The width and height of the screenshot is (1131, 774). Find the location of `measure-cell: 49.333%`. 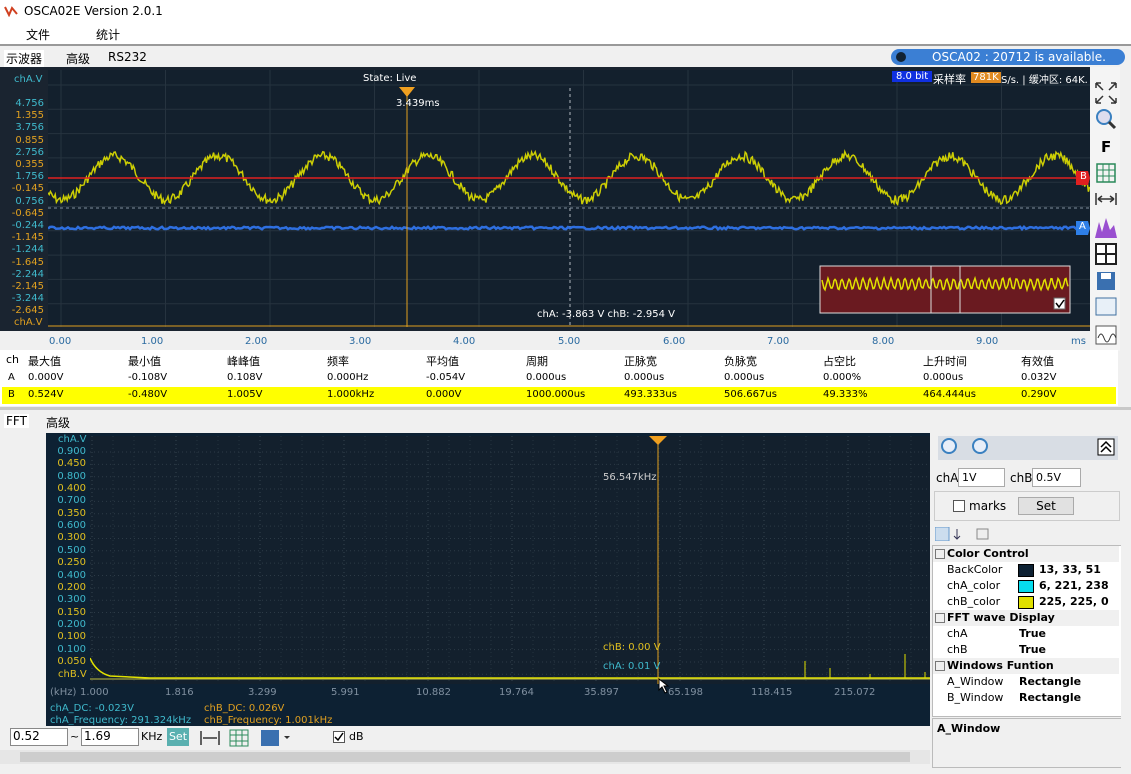

measure-cell: 49.333% is located at coordinates (845, 394).